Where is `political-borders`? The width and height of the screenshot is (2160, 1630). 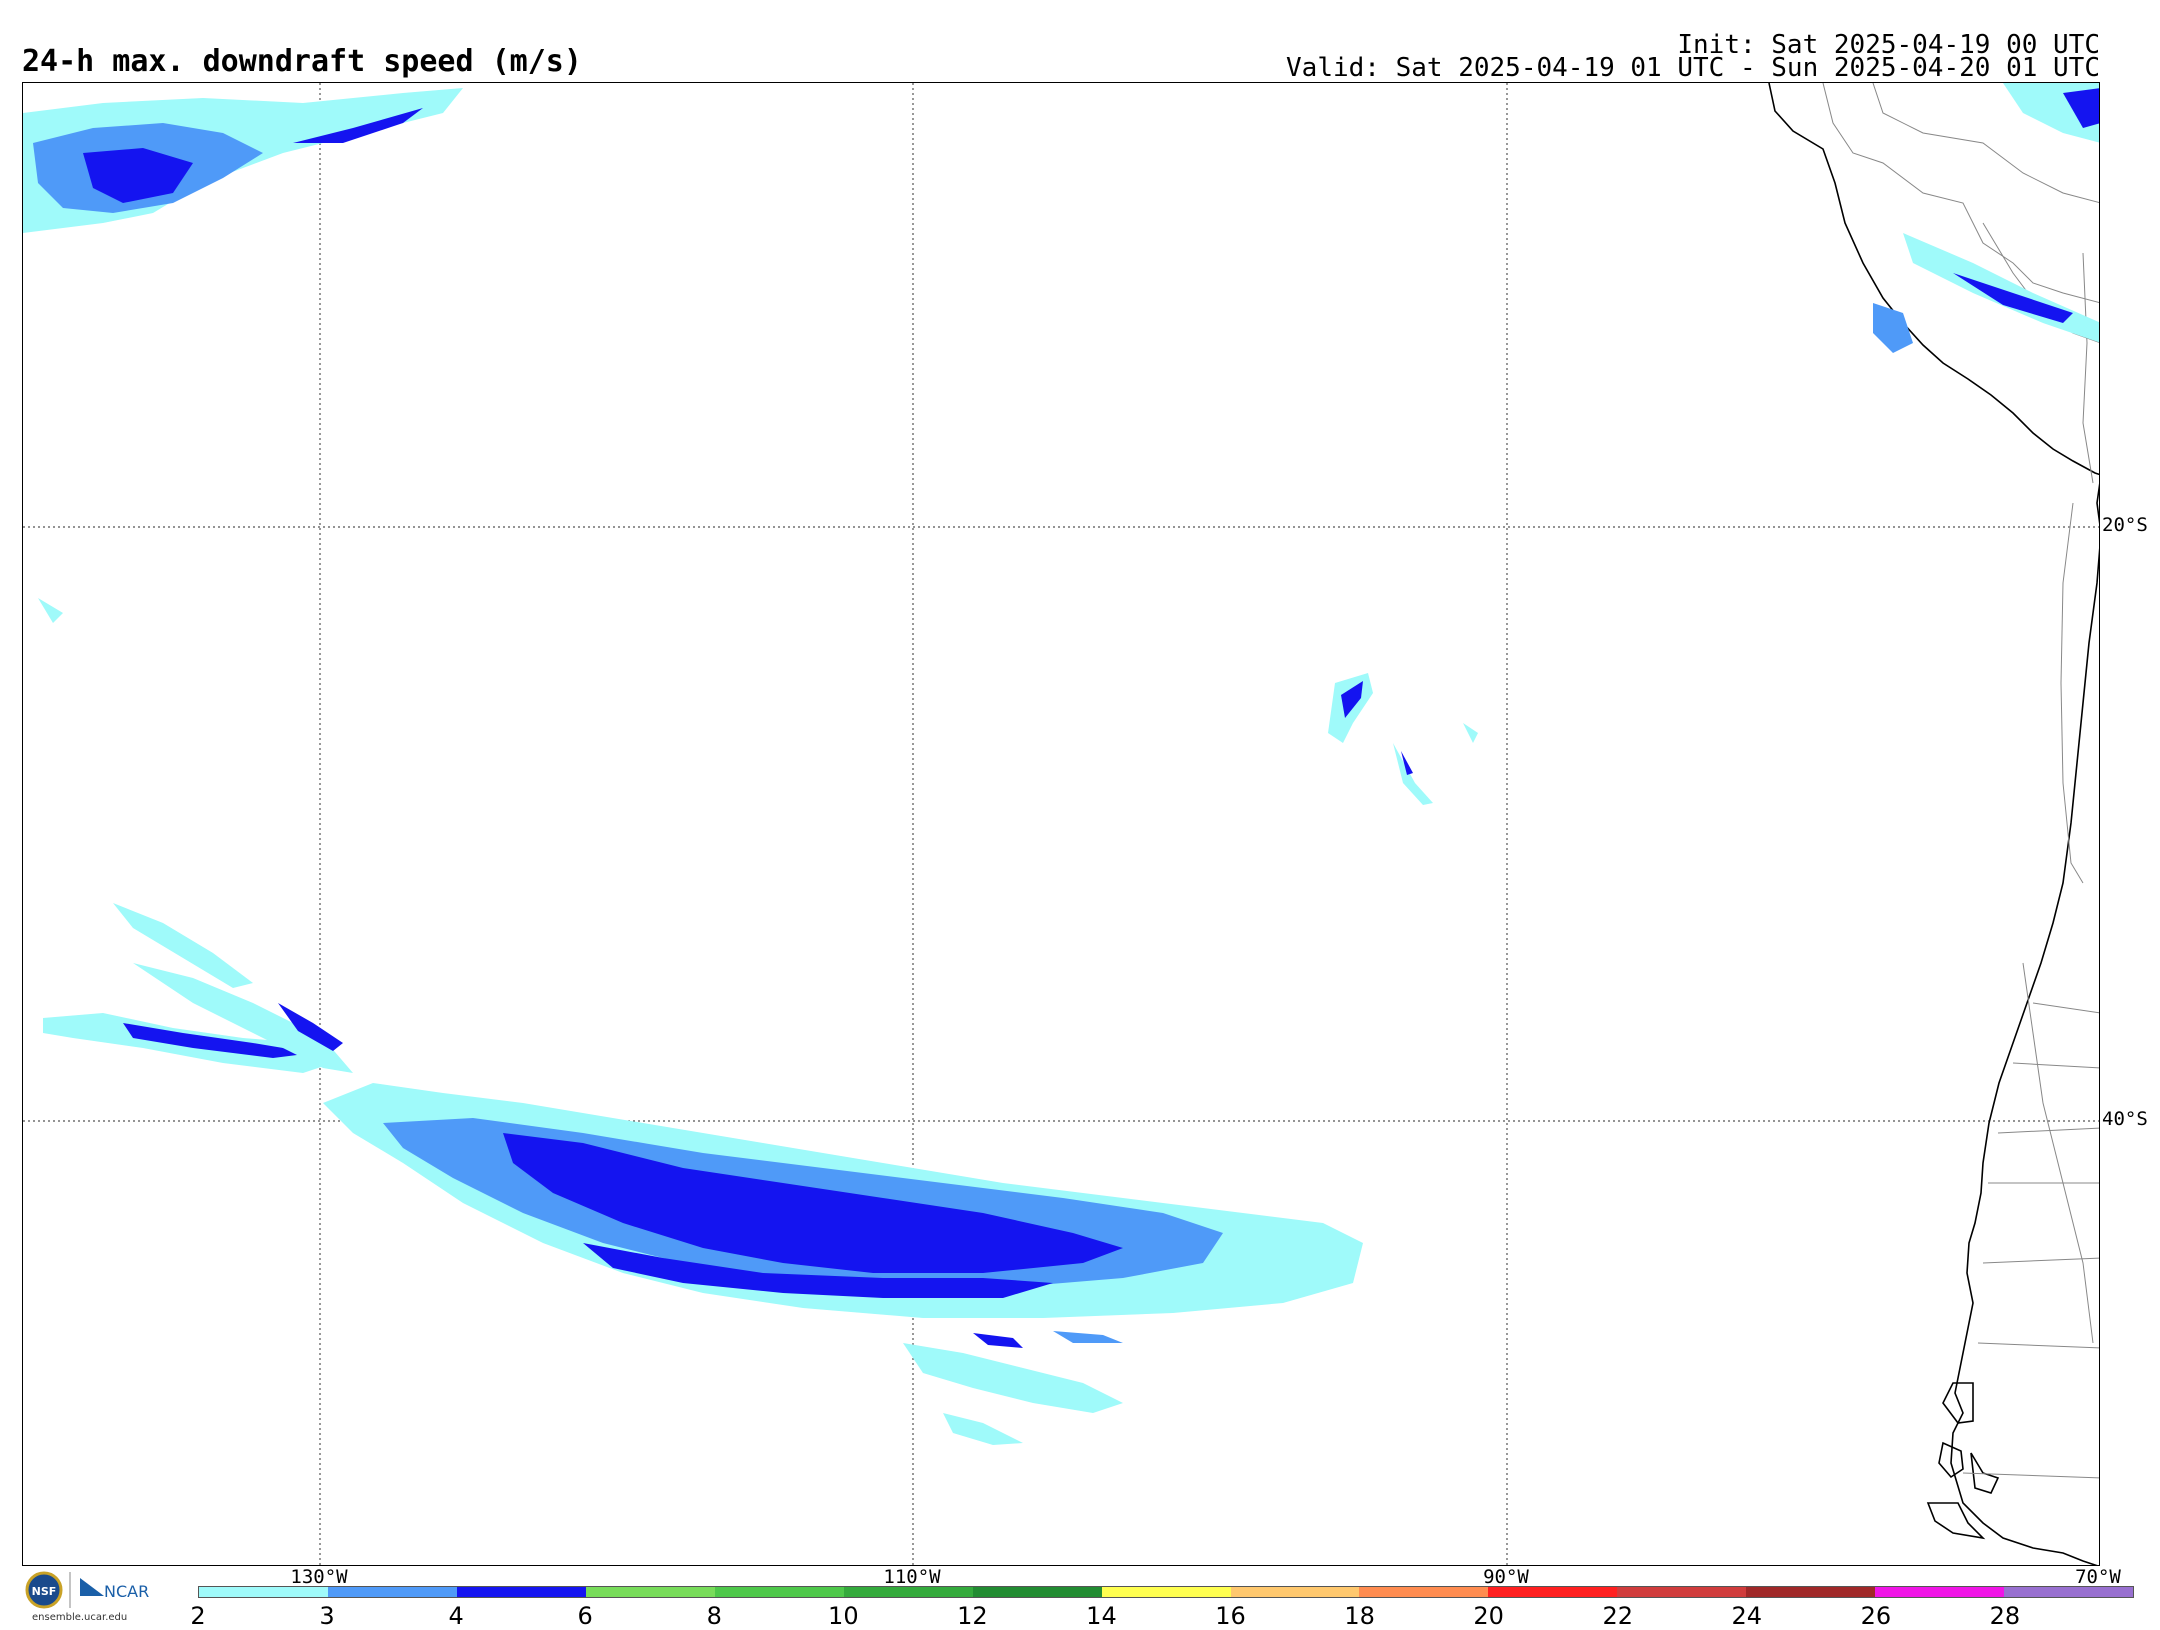
political-borders is located at coordinates (1960, 781).